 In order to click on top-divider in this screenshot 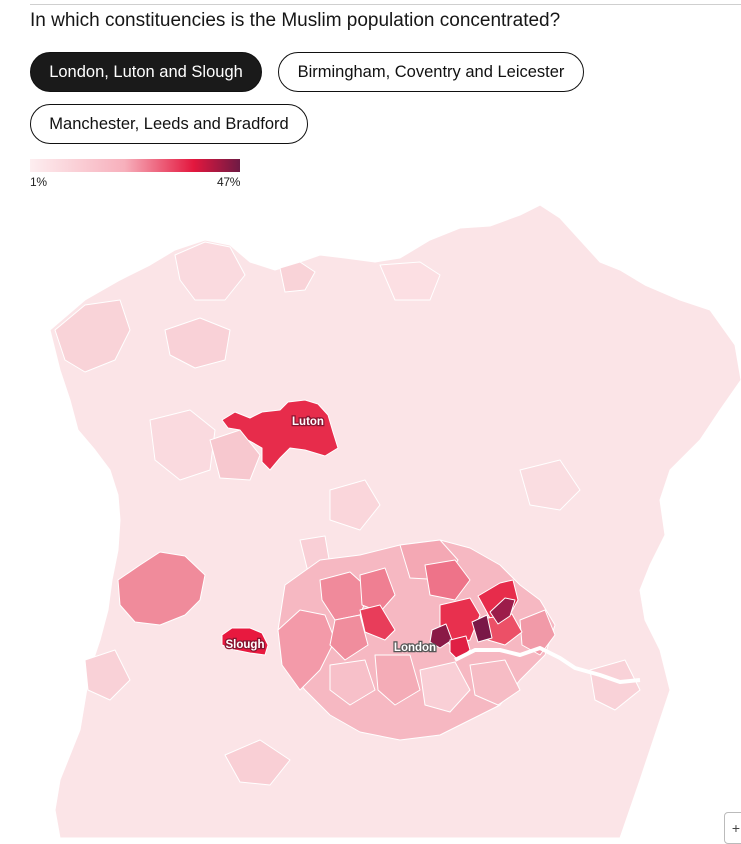, I will do `click(385, 4)`.